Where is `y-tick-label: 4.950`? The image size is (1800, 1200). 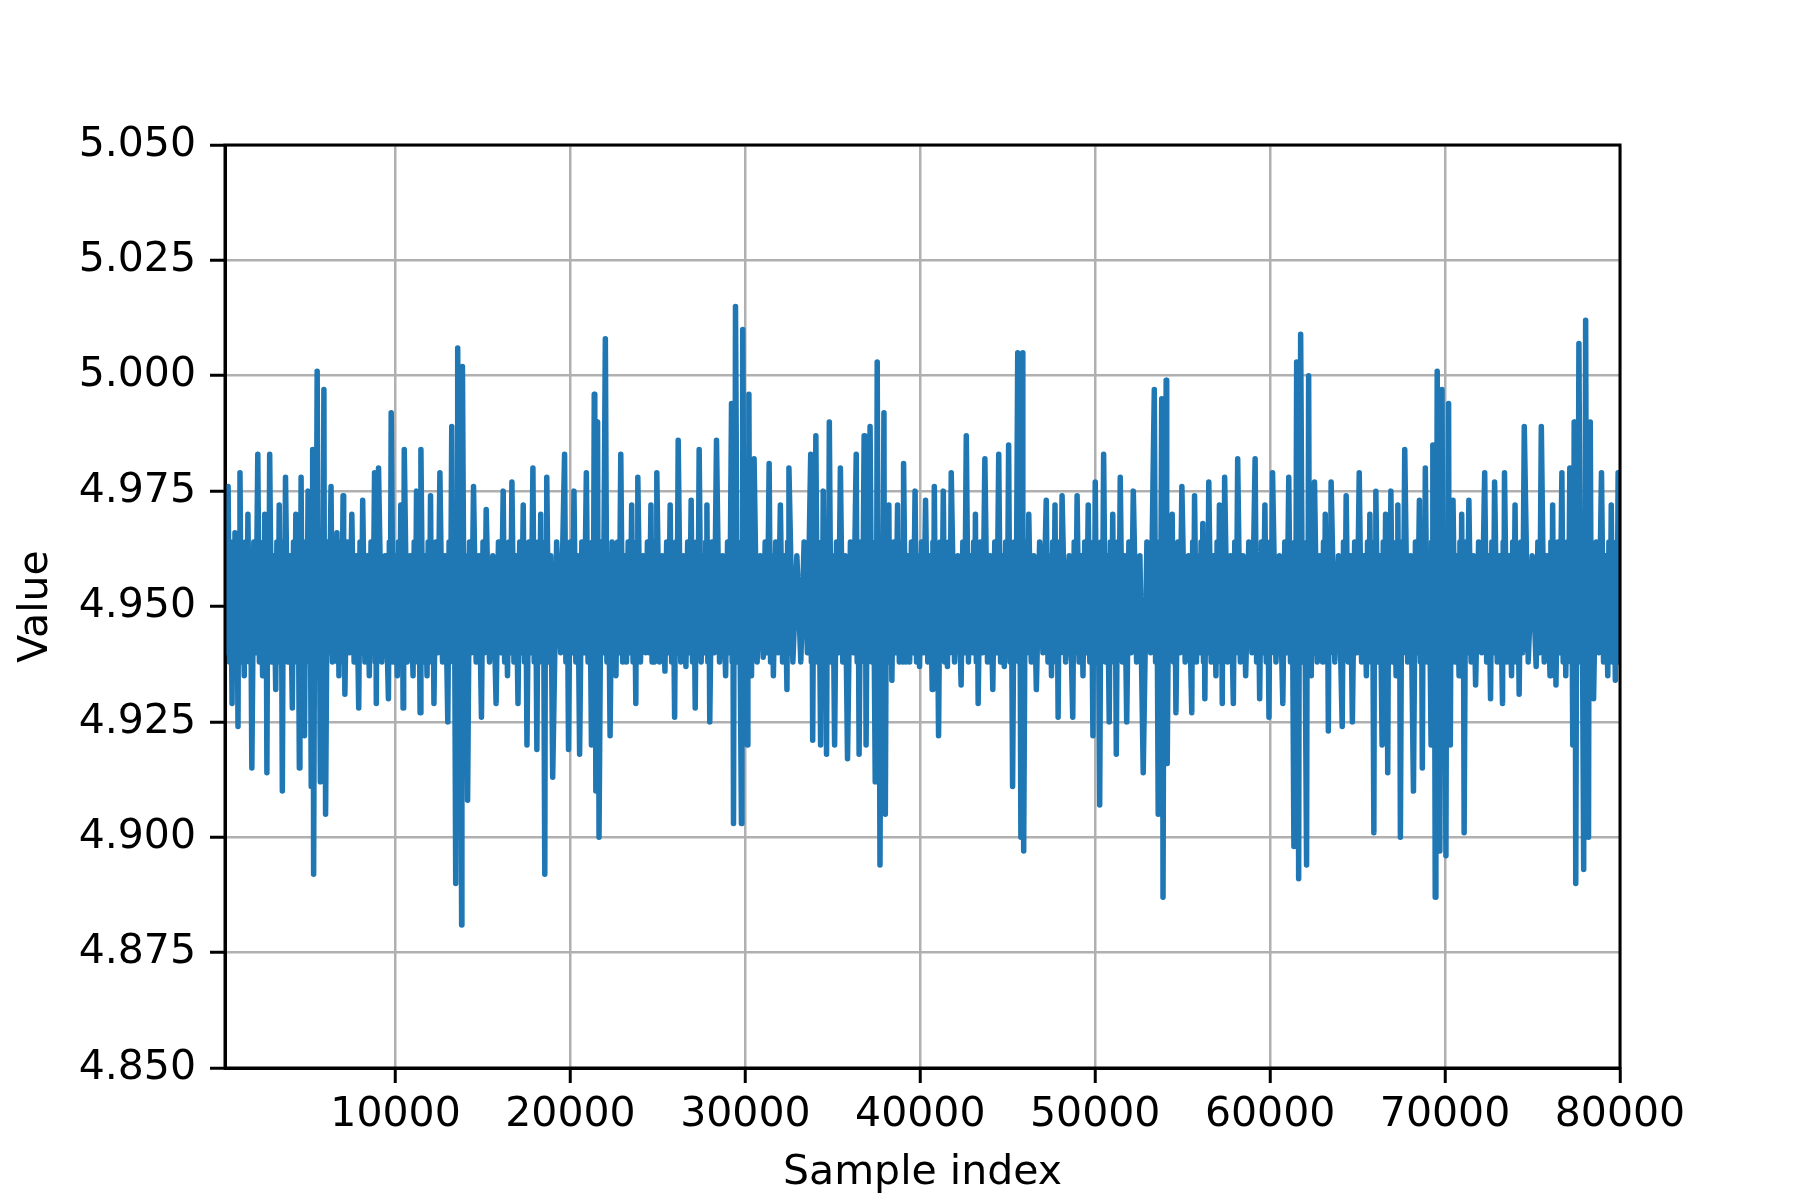
y-tick-label: 4.950 is located at coordinates (137, 603).